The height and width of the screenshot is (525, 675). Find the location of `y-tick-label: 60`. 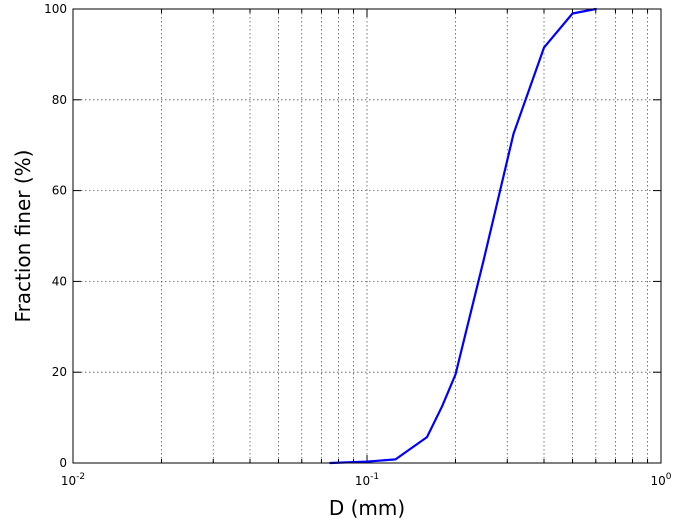

y-tick-label: 60 is located at coordinates (59, 191).